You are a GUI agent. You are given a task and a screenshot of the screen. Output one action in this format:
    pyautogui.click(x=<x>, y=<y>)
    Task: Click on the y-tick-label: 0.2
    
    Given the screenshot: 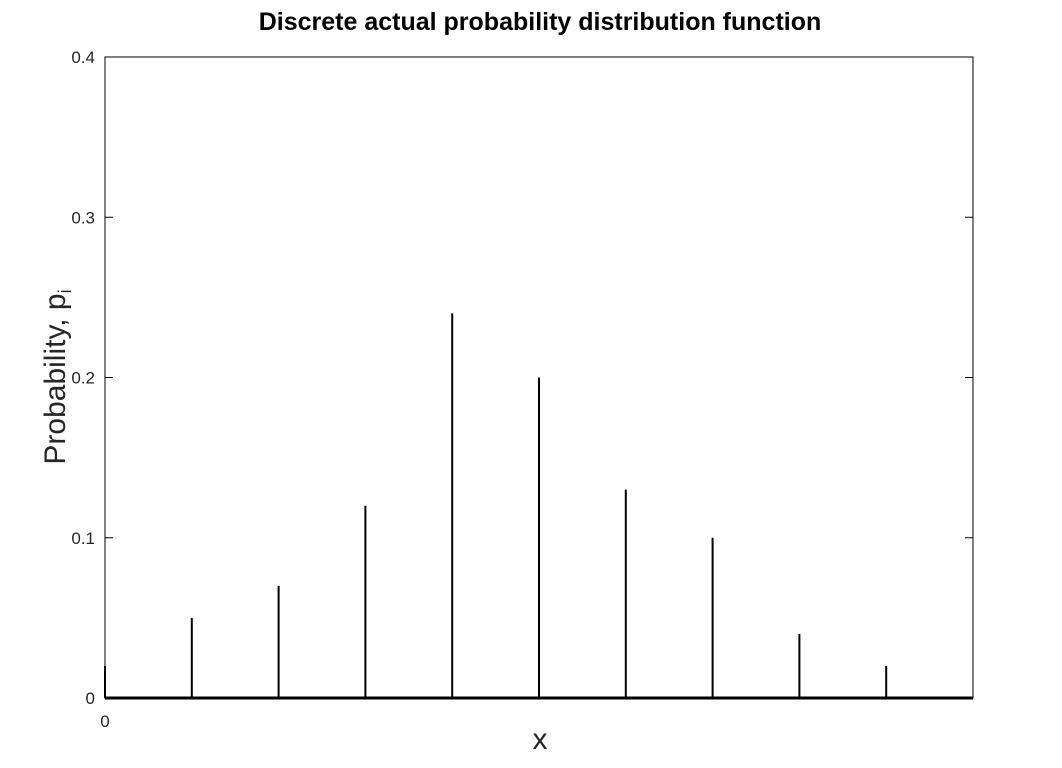 What is the action you would take?
    pyautogui.click(x=83, y=378)
    